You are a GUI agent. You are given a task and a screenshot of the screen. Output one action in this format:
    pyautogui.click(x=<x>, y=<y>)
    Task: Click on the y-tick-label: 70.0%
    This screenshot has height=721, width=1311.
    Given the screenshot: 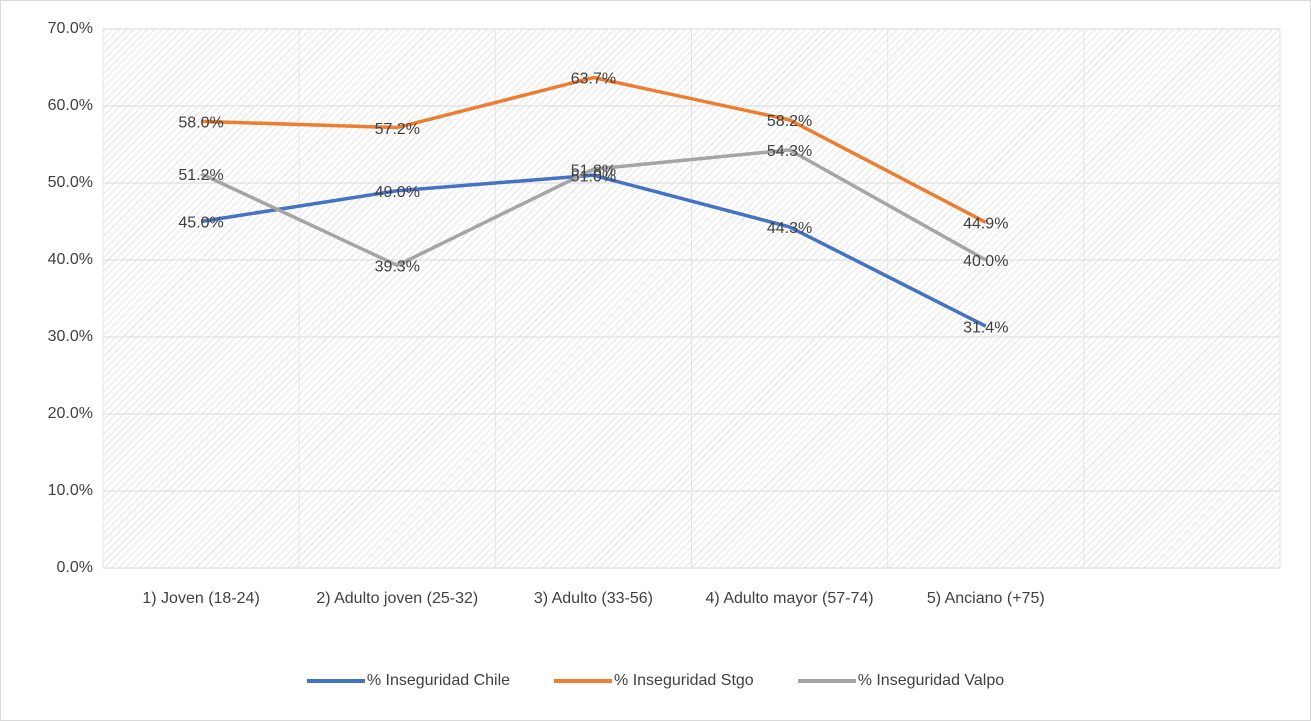 What is the action you would take?
    pyautogui.click(x=70, y=28)
    